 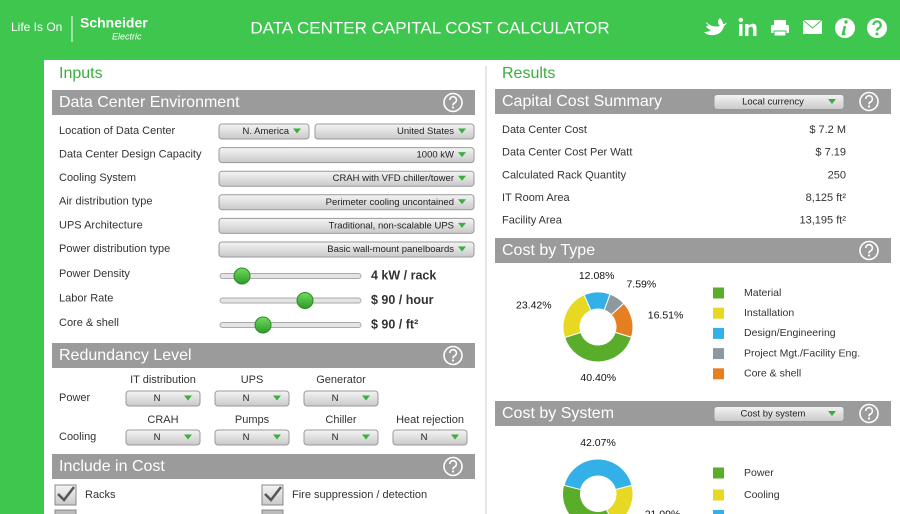 I want to click on brand: Schneider, so click(x=114, y=23).